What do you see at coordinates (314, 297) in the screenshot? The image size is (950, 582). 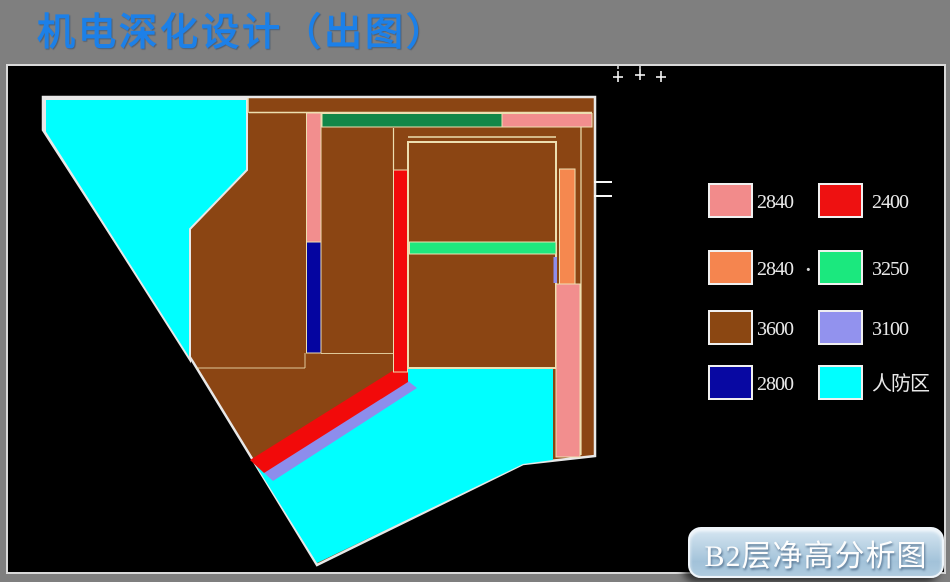 I see `strip-2800-left` at bounding box center [314, 297].